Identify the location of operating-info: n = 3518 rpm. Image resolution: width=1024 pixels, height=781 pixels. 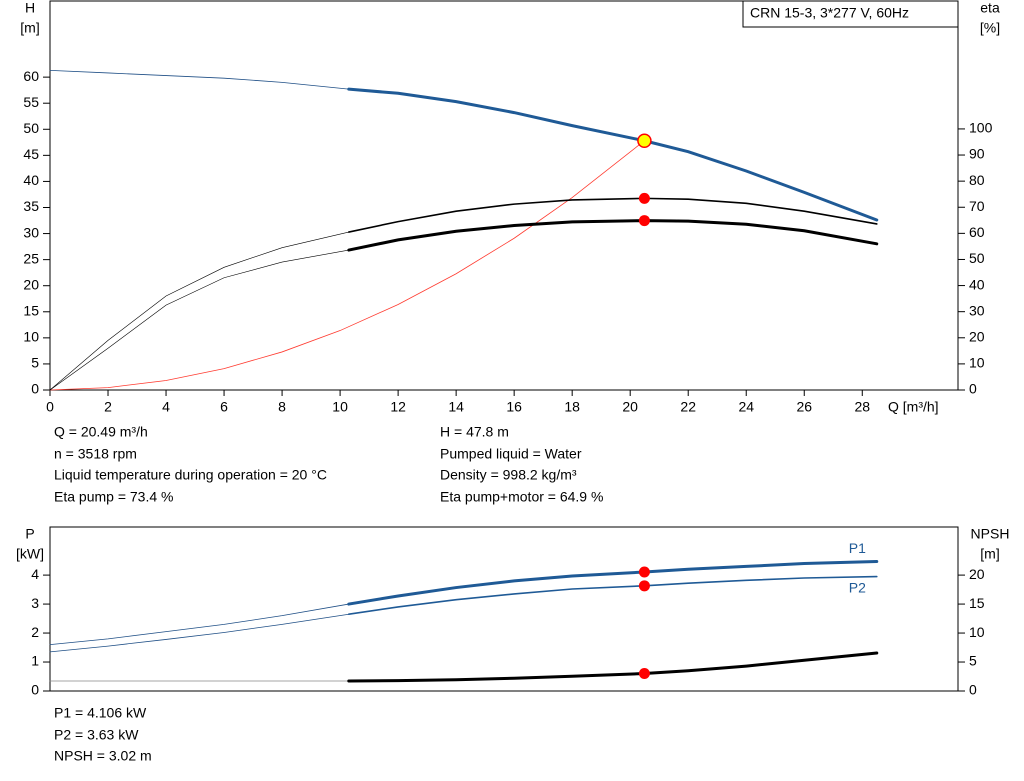
(95, 454).